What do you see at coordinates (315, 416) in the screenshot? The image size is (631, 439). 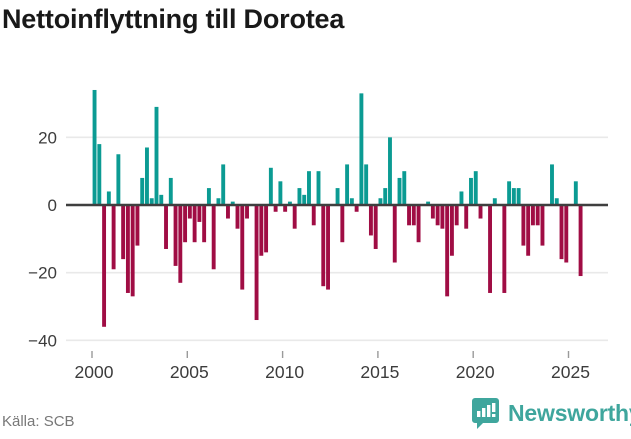 I see `chart-footer: Källa: SCB Newsworthy` at bounding box center [315, 416].